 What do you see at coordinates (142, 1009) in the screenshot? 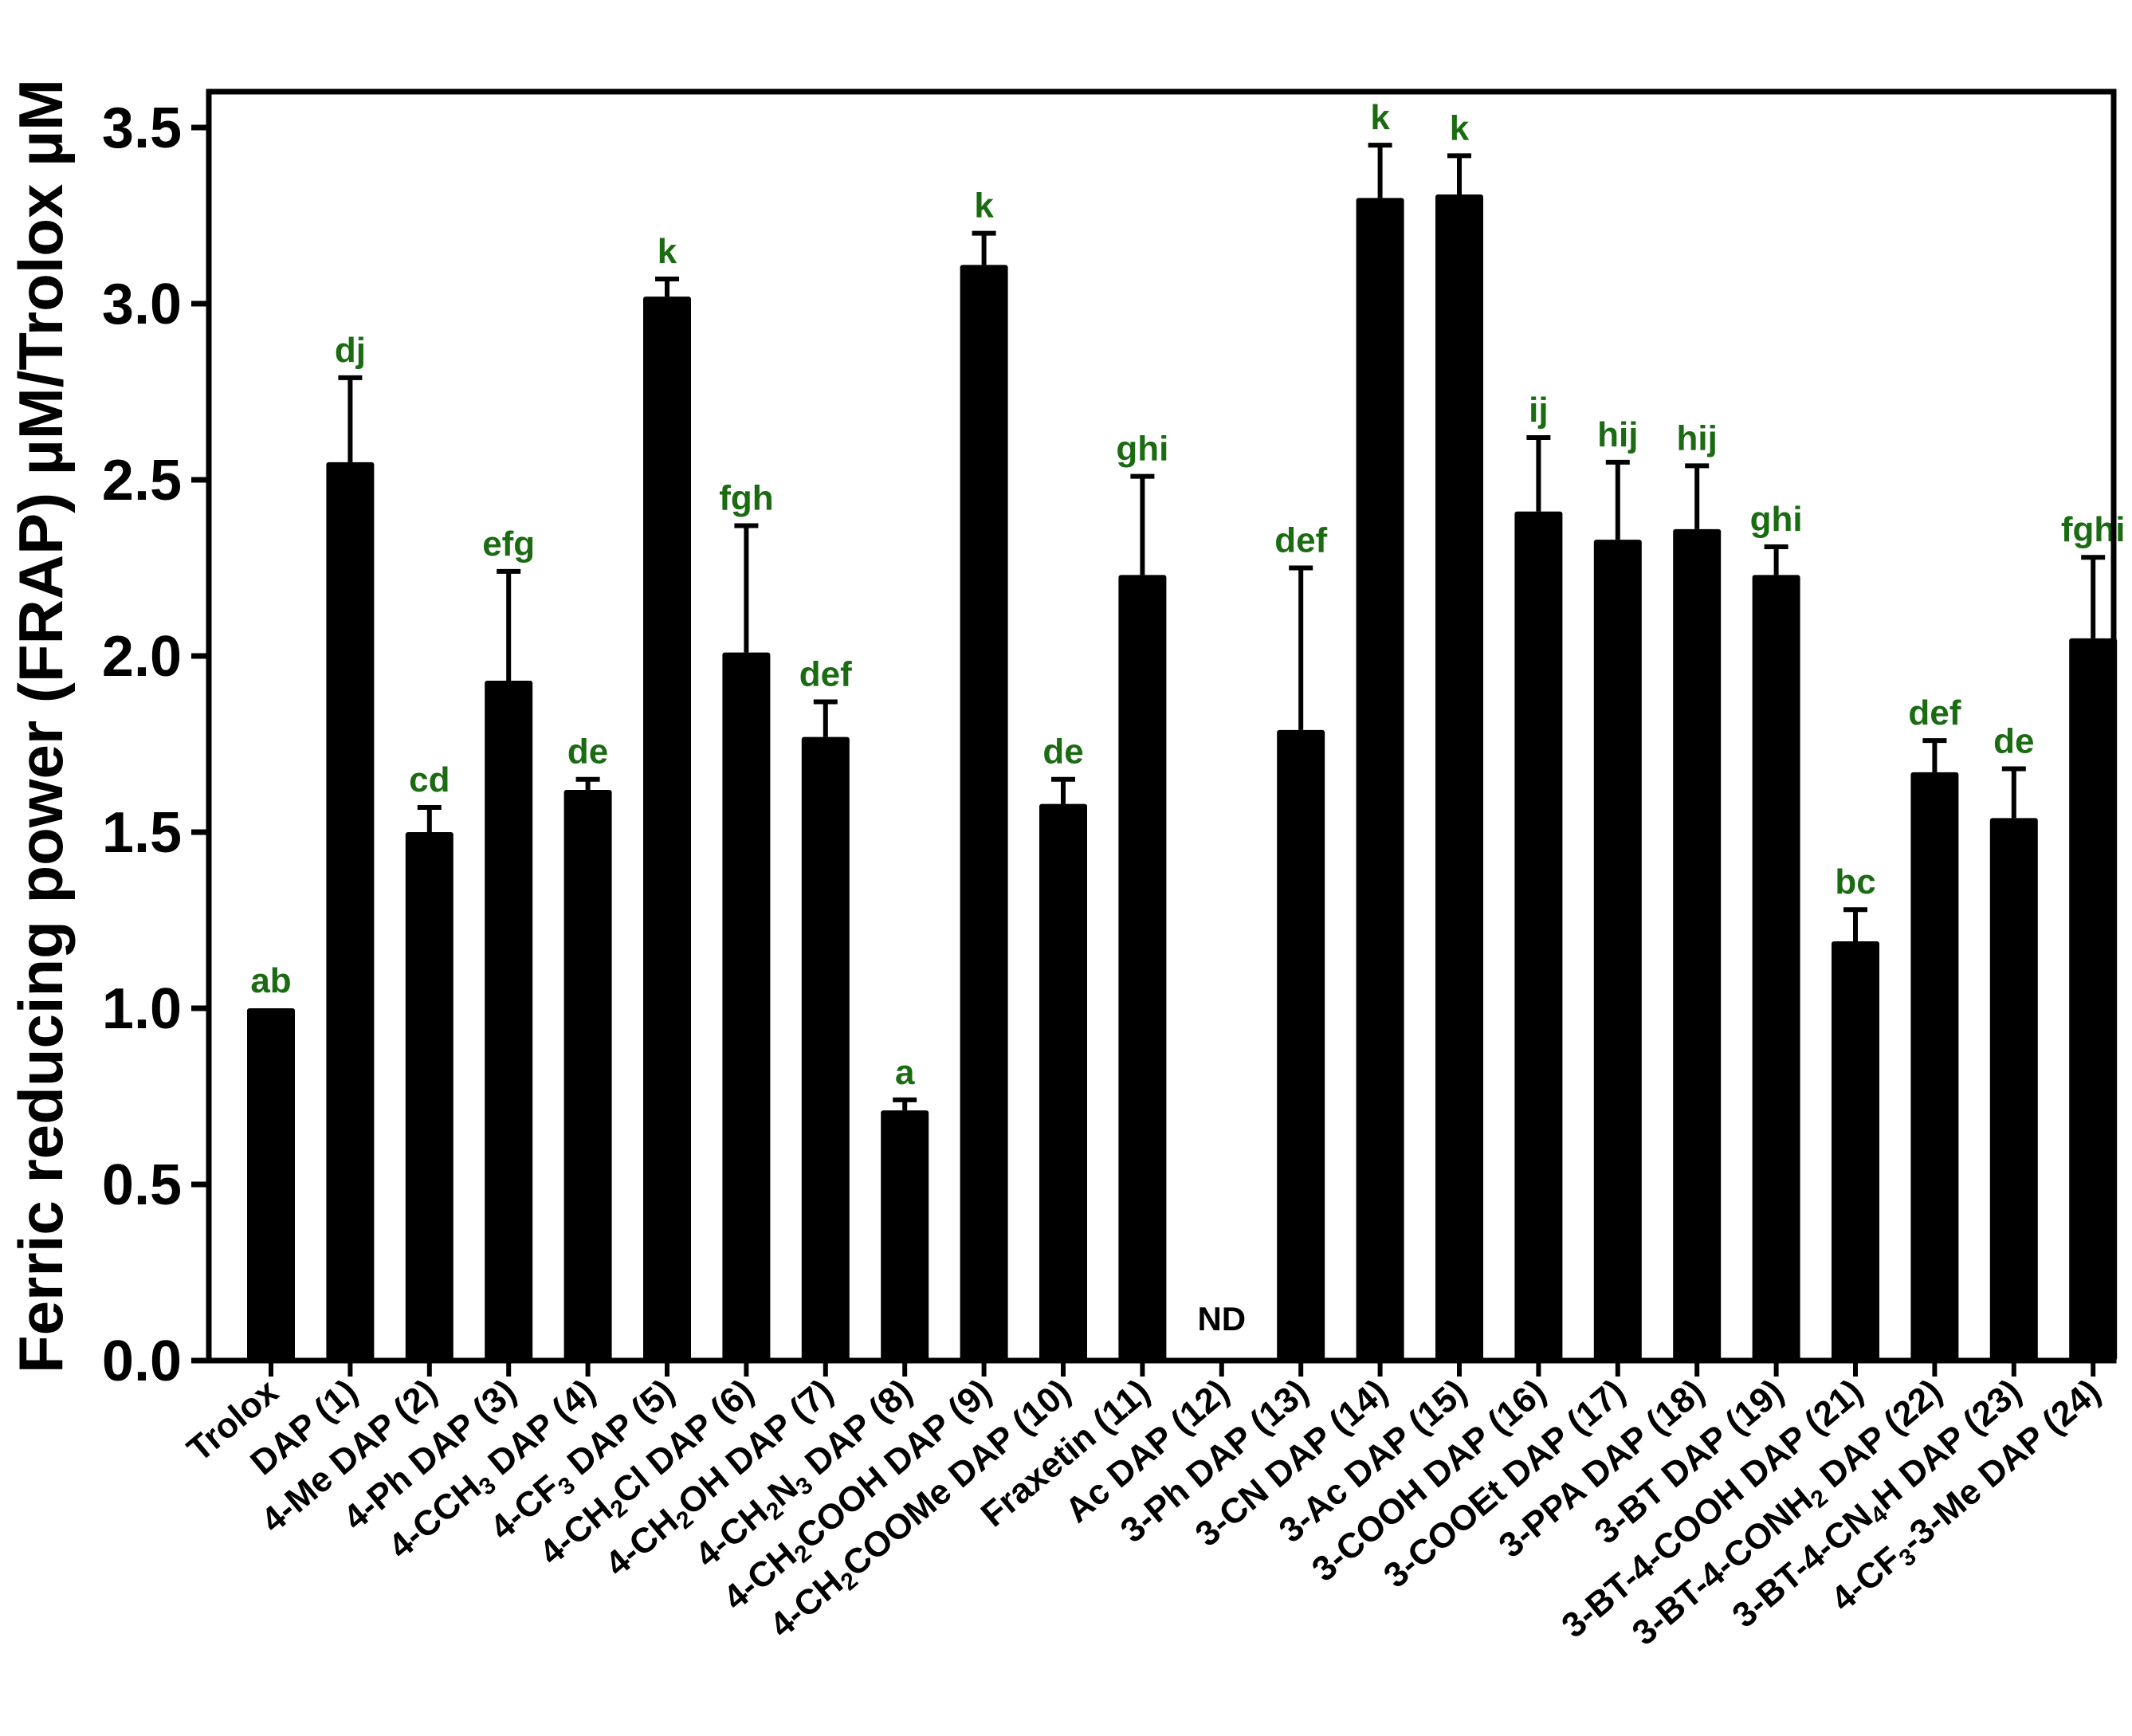
I see `y-tick-label: 1.0` at bounding box center [142, 1009].